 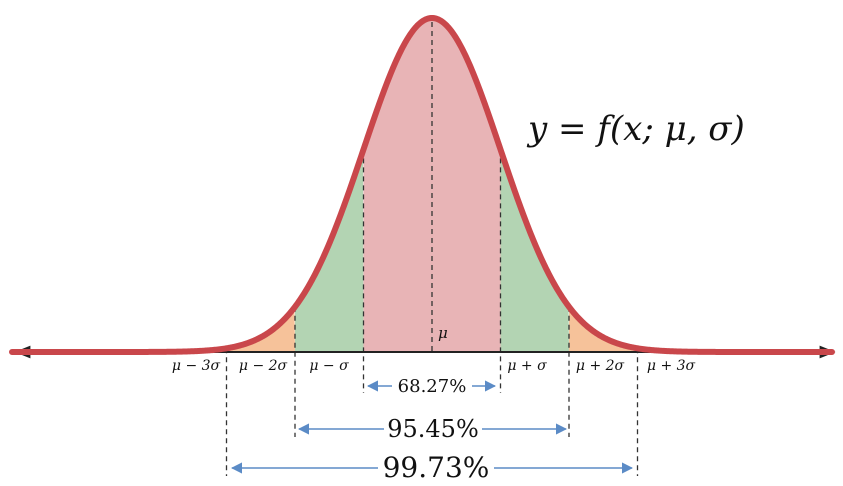 I want to click on tick-label-plus-2sigma: μ + 2σ, so click(x=600, y=366).